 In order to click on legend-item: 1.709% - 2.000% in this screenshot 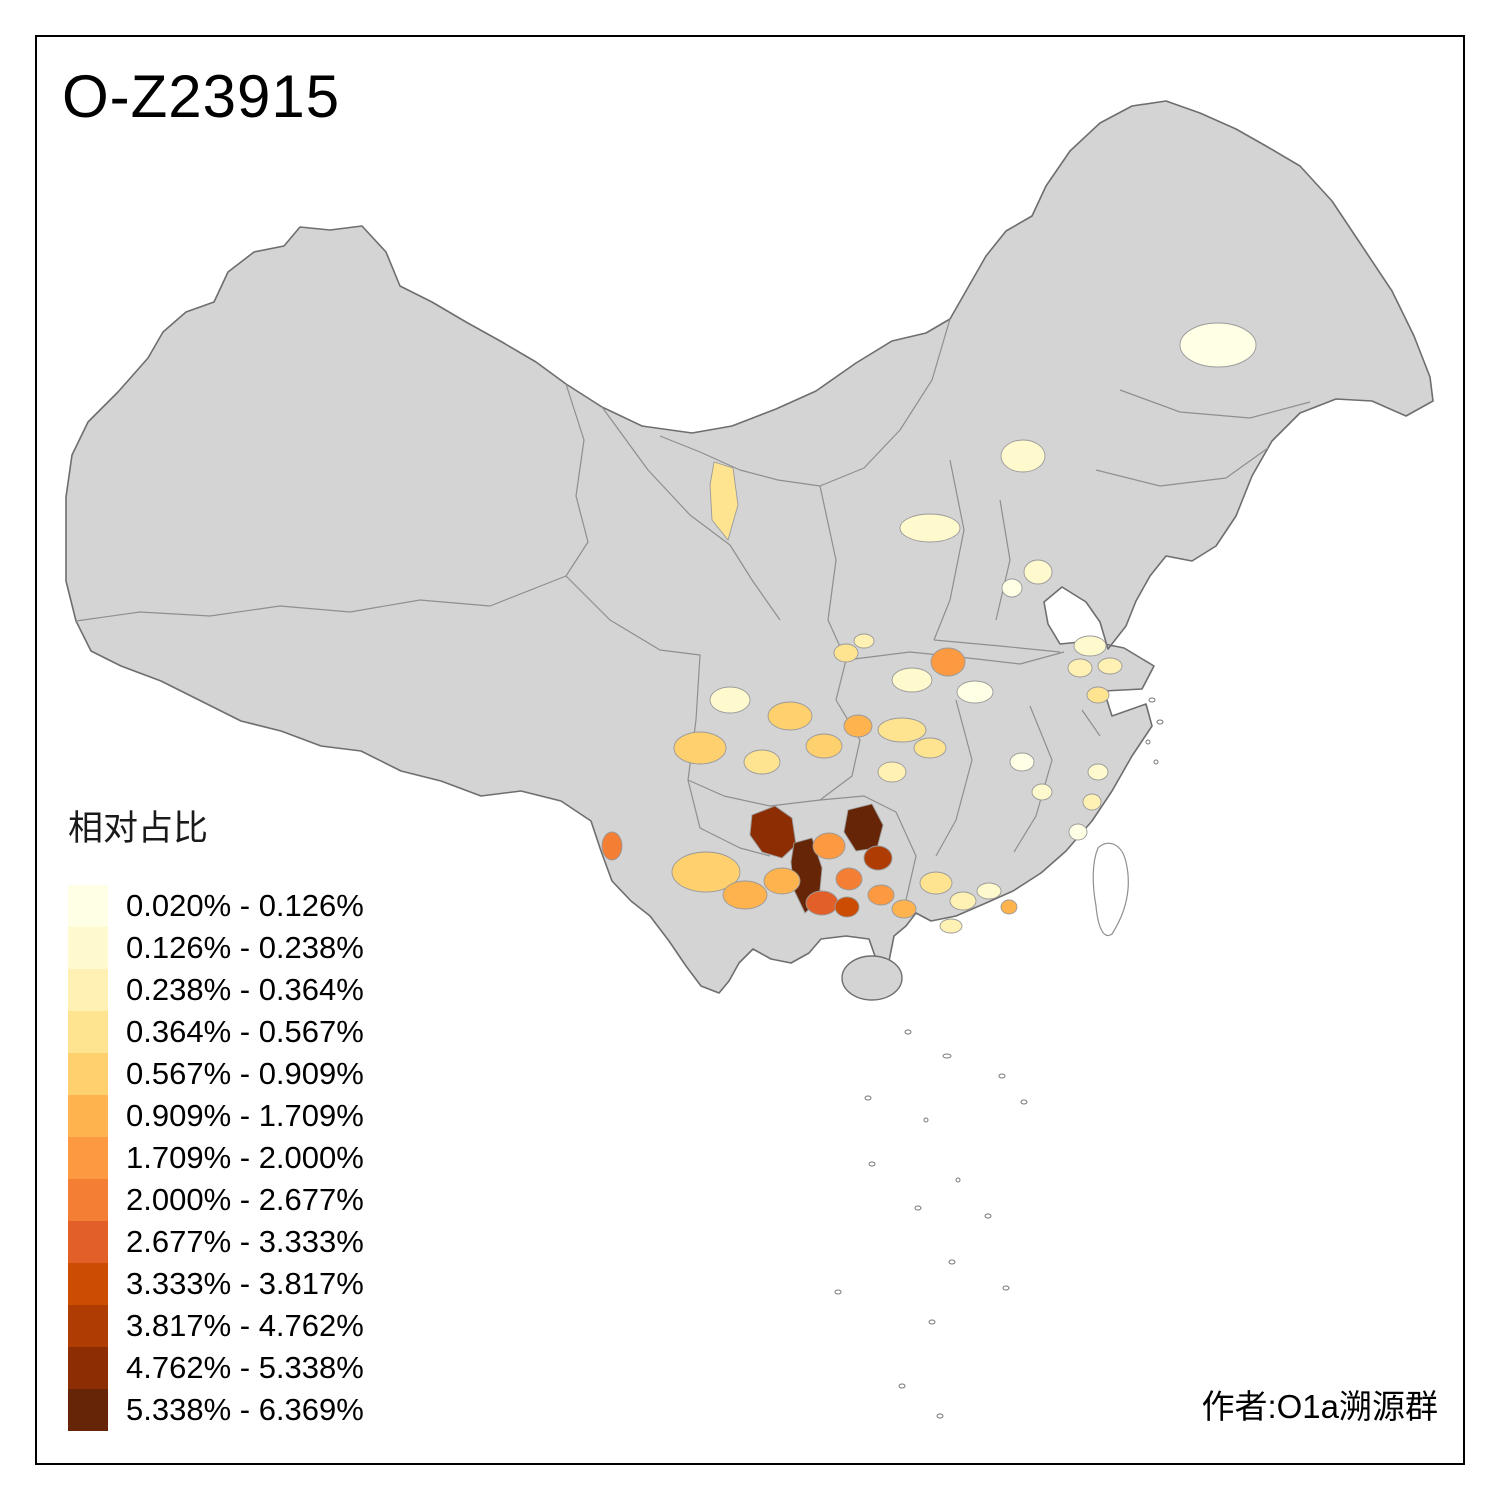, I will do `click(258, 1158)`.